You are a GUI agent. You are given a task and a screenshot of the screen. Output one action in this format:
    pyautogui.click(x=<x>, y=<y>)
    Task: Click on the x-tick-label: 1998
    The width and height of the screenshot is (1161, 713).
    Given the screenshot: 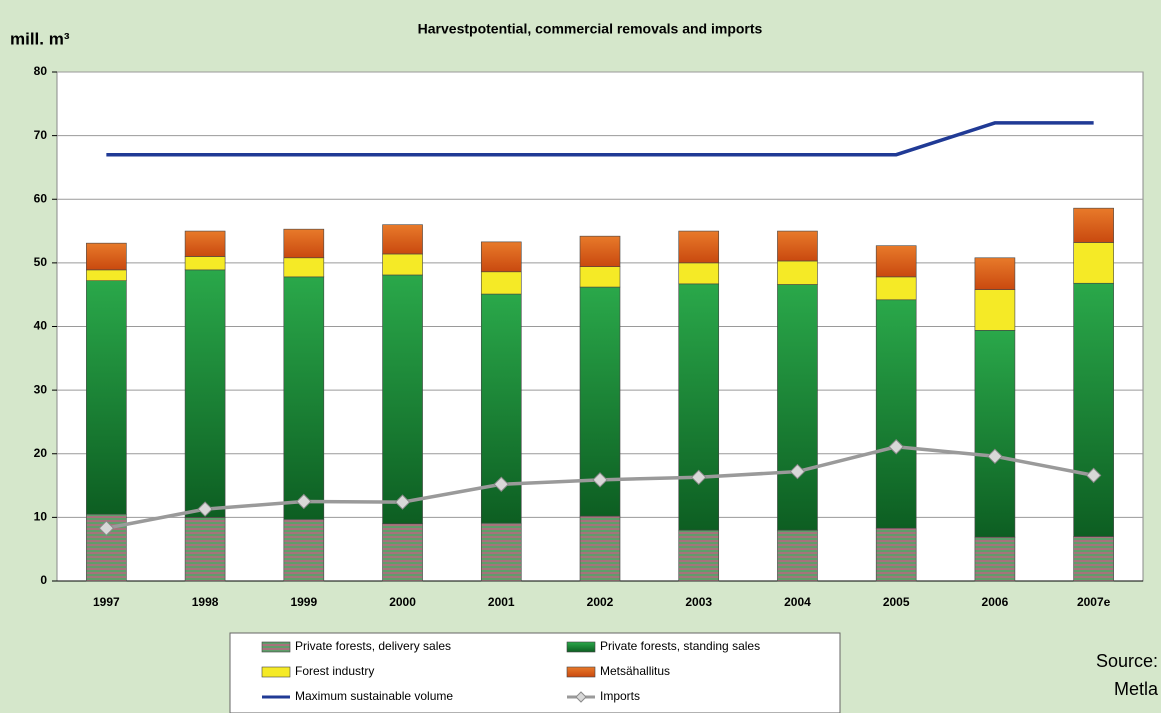 What is the action you would take?
    pyautogui.click(x=205, y=602)
    